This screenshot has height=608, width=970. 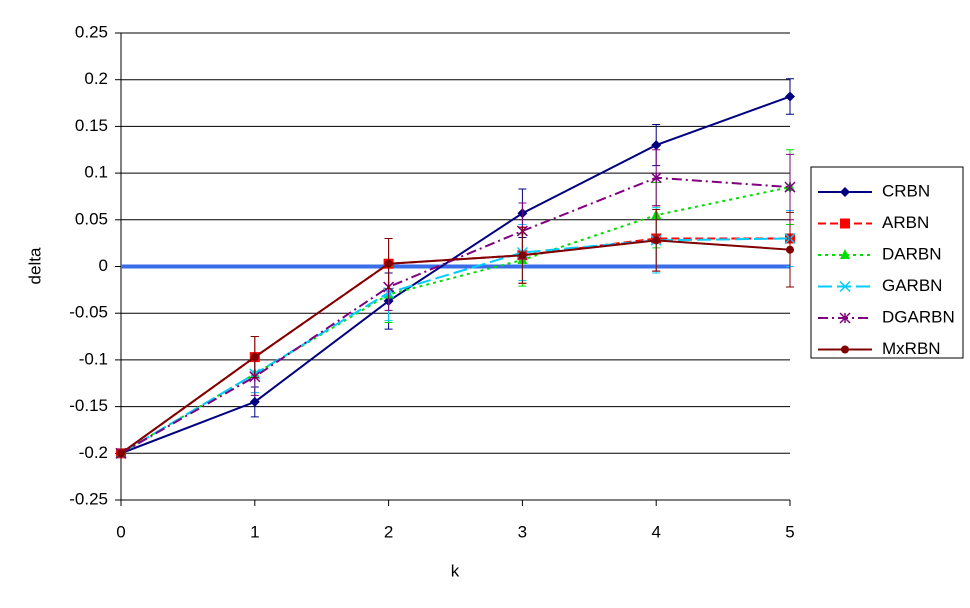 What do you see at coordinates (91, 125) in the screenshot?
I see `y-tick-label: 0.15` at bounding box center [91, 125].